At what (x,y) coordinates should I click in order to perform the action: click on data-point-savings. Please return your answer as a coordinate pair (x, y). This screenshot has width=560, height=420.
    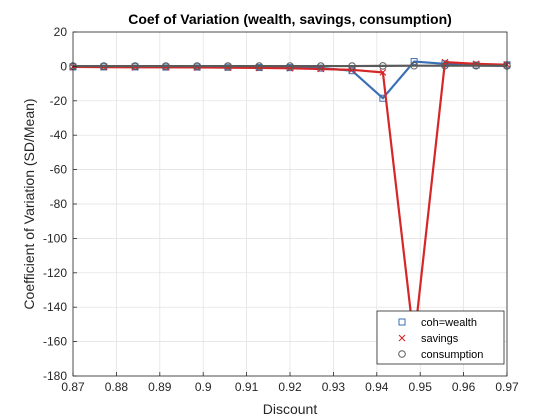
    Looking at the image, I should click on (383, 72).